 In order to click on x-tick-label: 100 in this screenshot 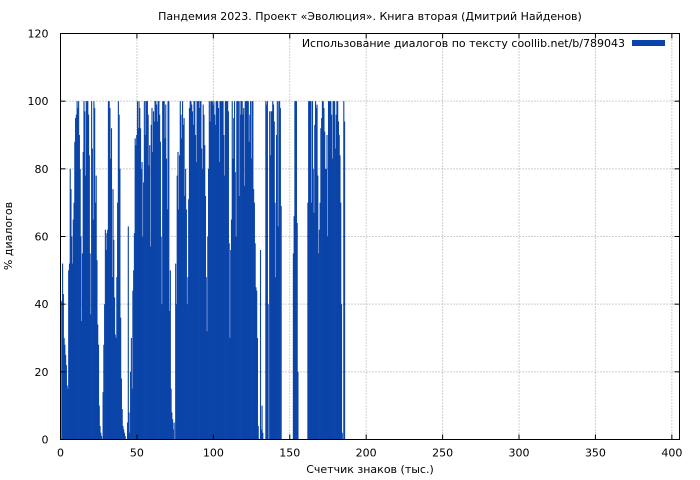, I will do `click(213, 453)`.